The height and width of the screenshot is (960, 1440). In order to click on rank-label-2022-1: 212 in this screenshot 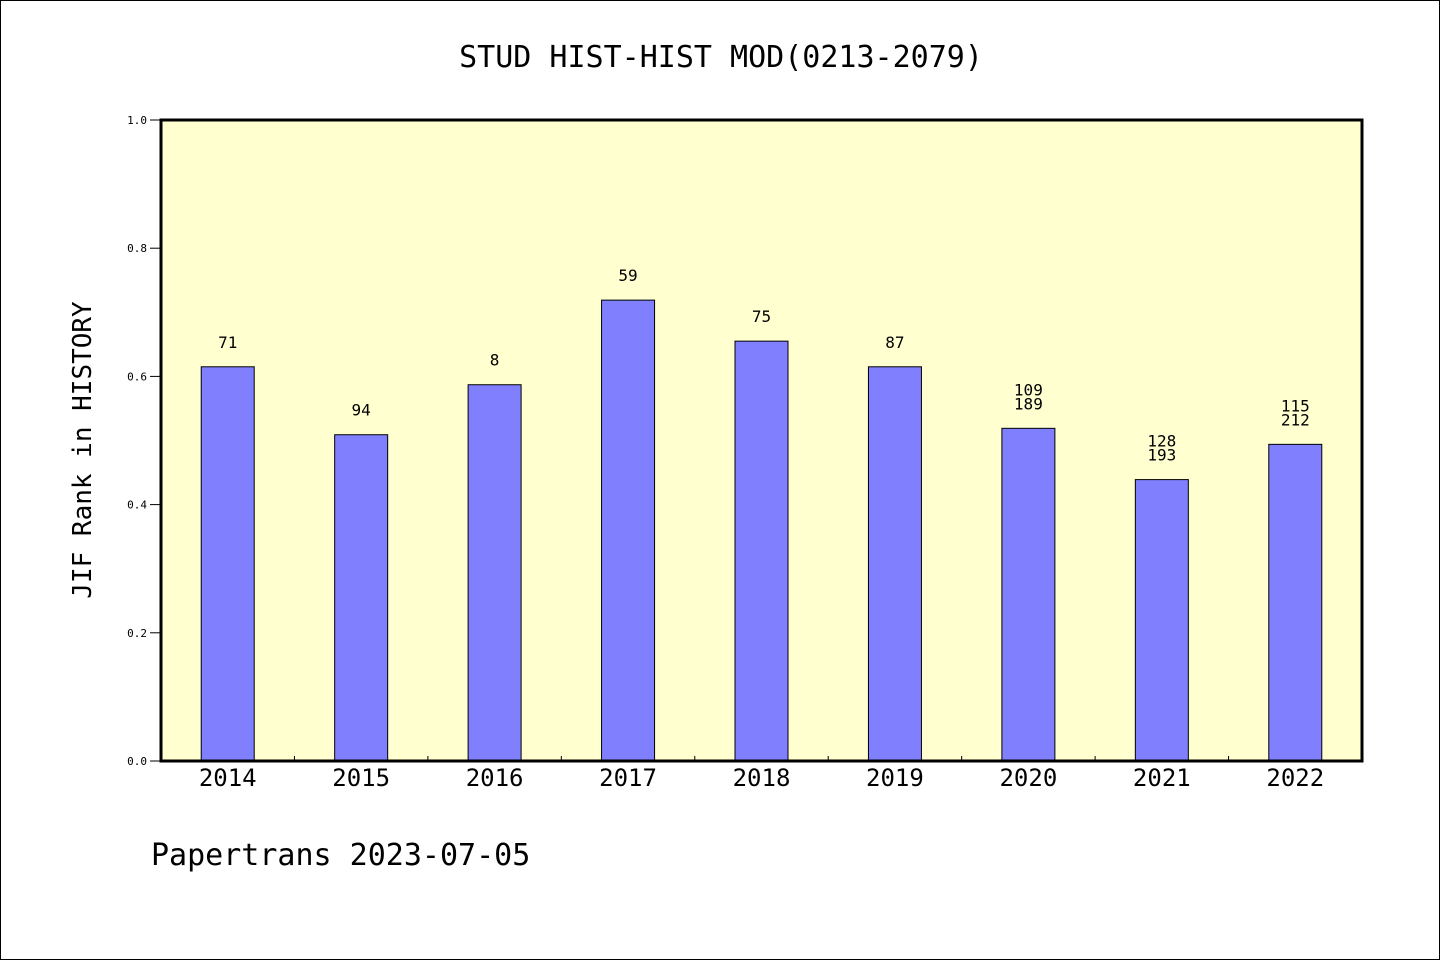, I will do `click(1295, 419)`.